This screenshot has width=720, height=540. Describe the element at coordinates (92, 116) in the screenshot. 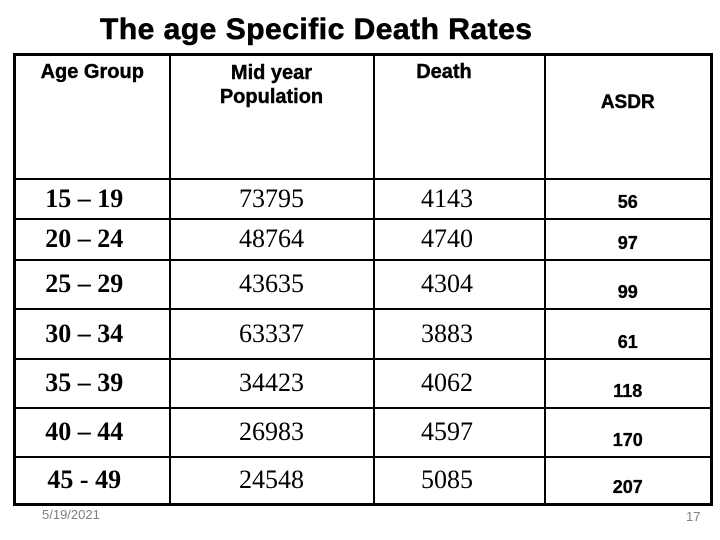

I see `column-header-age-group: Age Group` at that location.